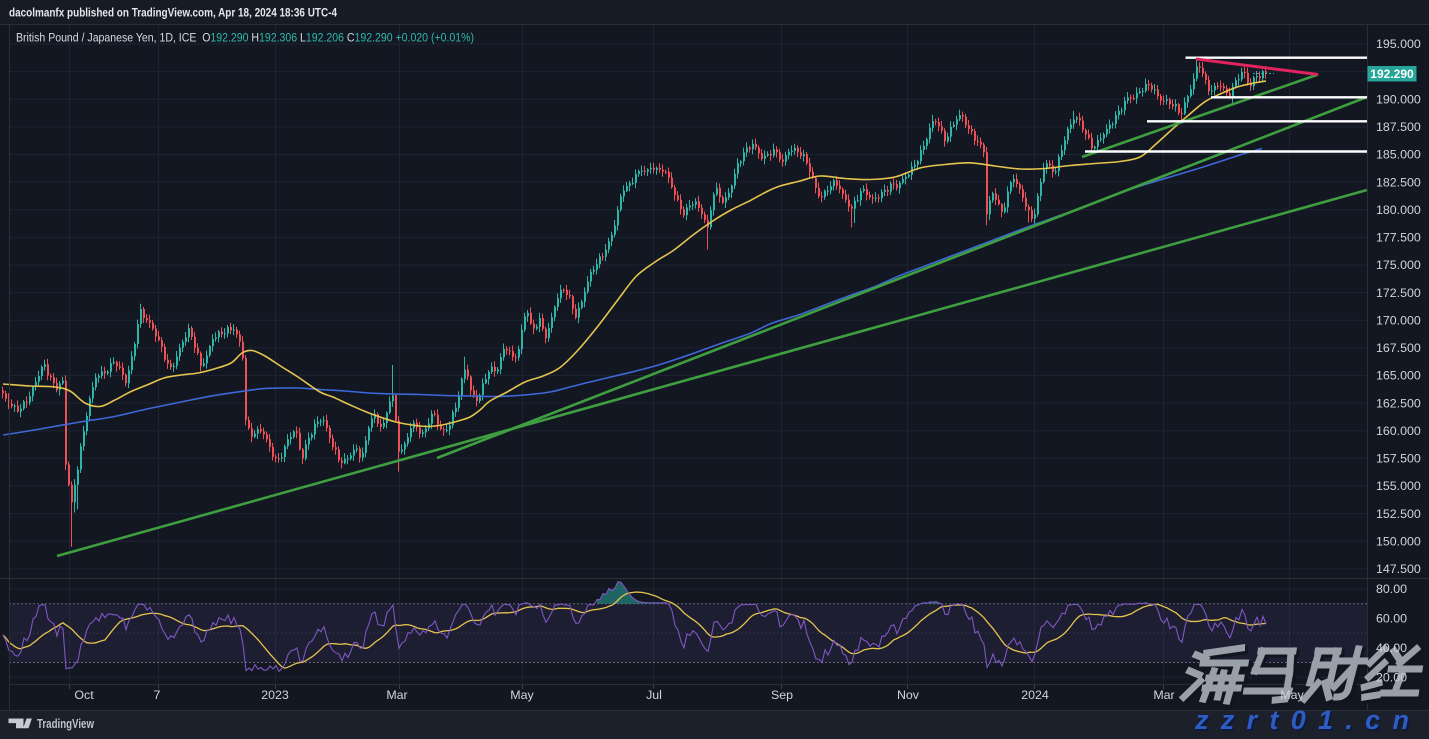 Image resolution: width=1429 pixels, height=739 pixels. Describe the element at coordinates (1398, 431) in the screenshot. I see `svg-text: 160.000` at that location.